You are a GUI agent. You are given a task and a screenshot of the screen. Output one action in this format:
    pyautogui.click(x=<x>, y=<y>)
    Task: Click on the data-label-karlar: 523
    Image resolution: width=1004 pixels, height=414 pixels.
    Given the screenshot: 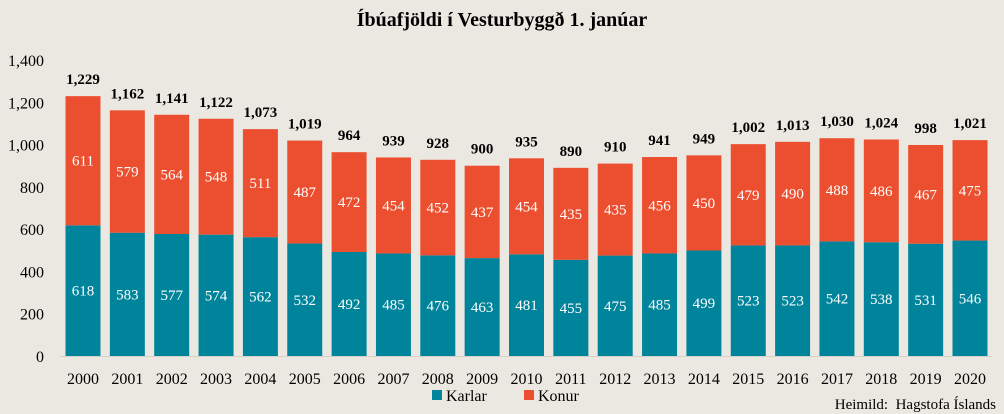 What is the action you would take?
    pyautogui.click(x=792, y=302)
    